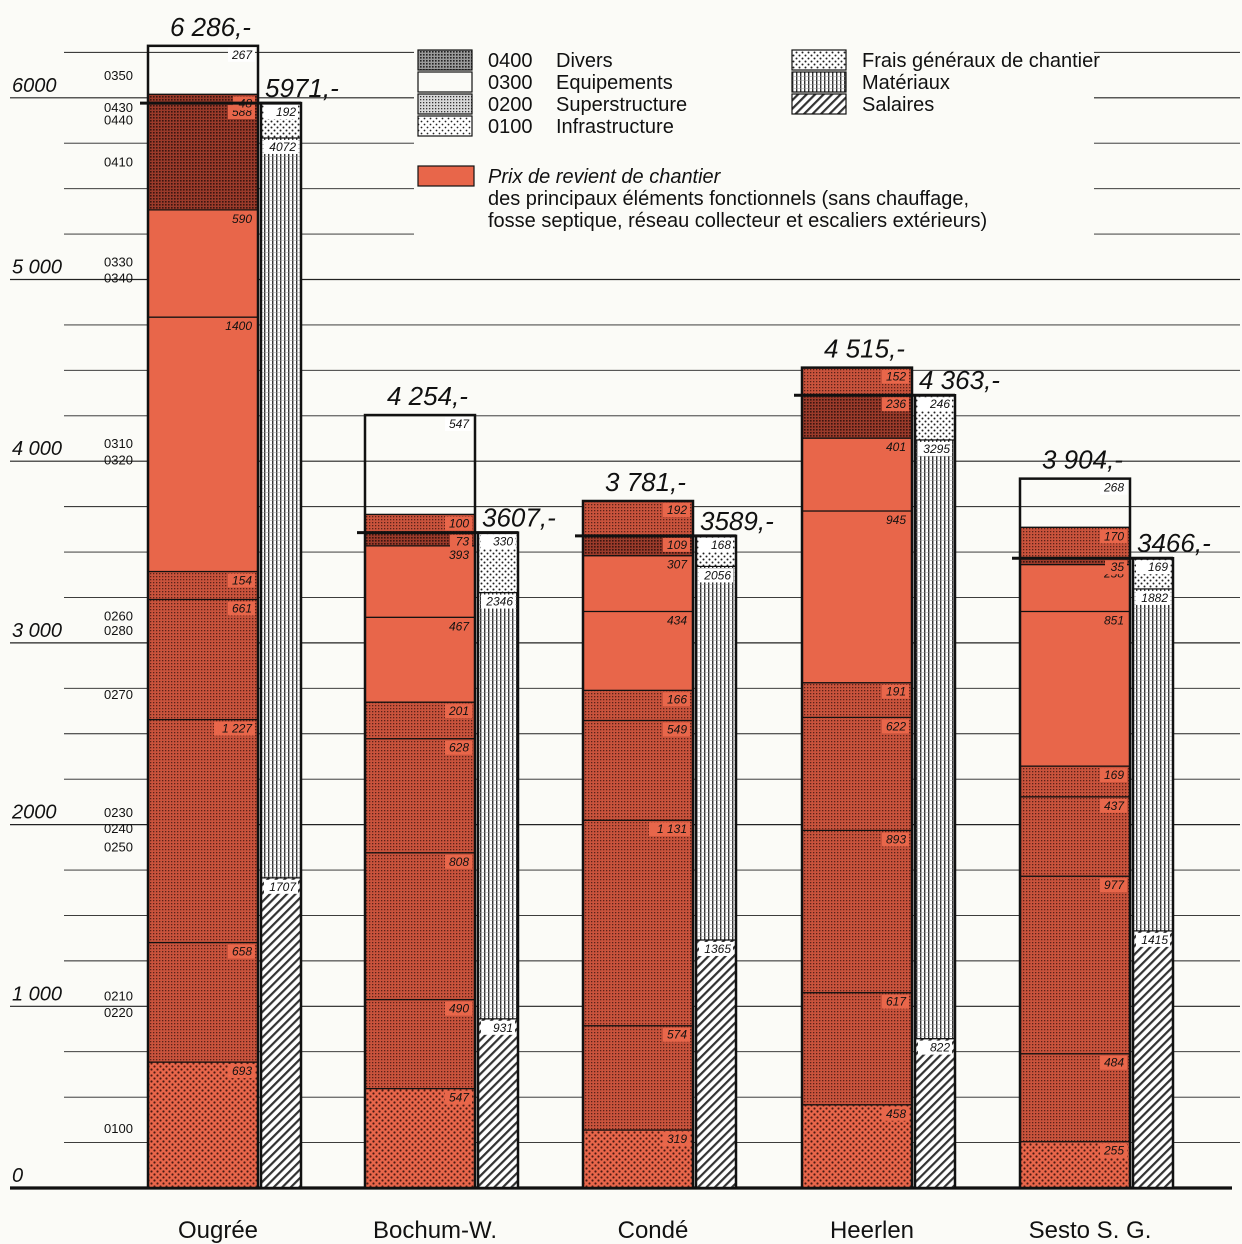 This screenshot has width=1242, height=1244. Describe the element at coordinates (459, 862) in the screenshot. I see `segment-value-label: 808` at that location.